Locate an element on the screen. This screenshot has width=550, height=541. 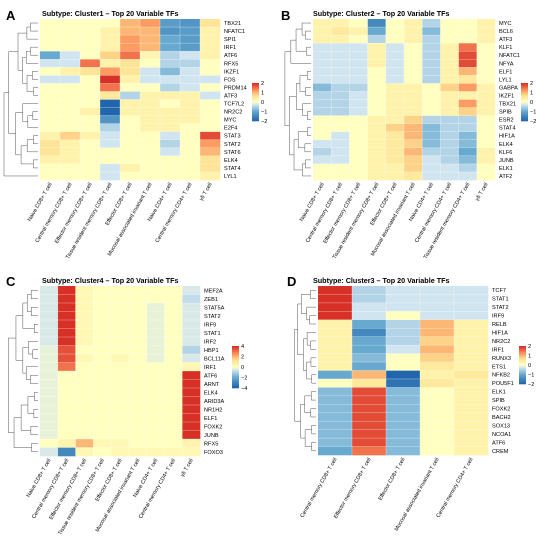
colorbar-tick-label: −2 is located at coordinates (264, 122).